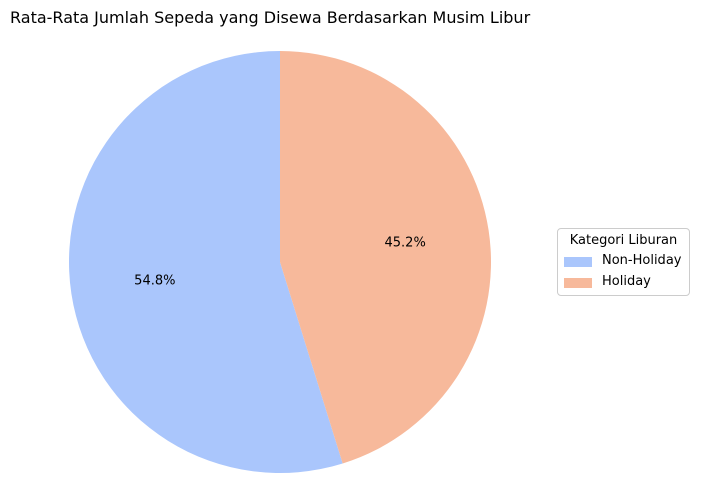 Image resolution: width=701 pixels, height=504 pixels. What do you see at coordinates (623, 240) in the screenshot?
I see `legend-title: Kategori Liburan` at bounding box center [623, 240].